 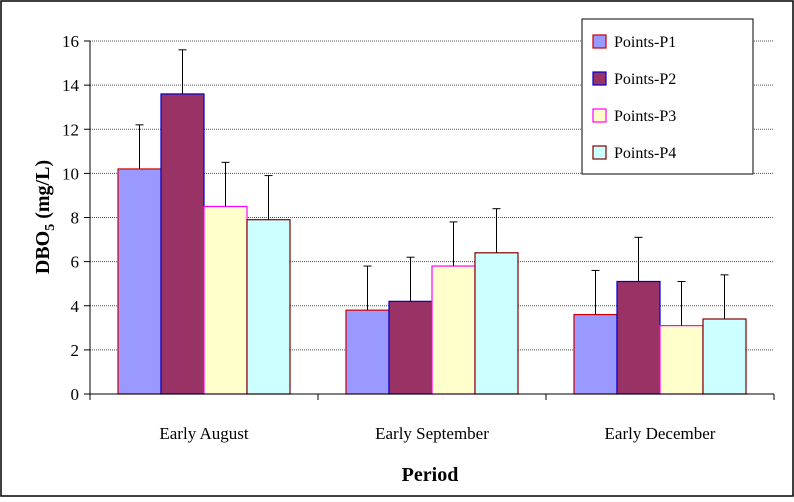 I want to click on legend-label: Points-P1, so click(x=645, y=42).